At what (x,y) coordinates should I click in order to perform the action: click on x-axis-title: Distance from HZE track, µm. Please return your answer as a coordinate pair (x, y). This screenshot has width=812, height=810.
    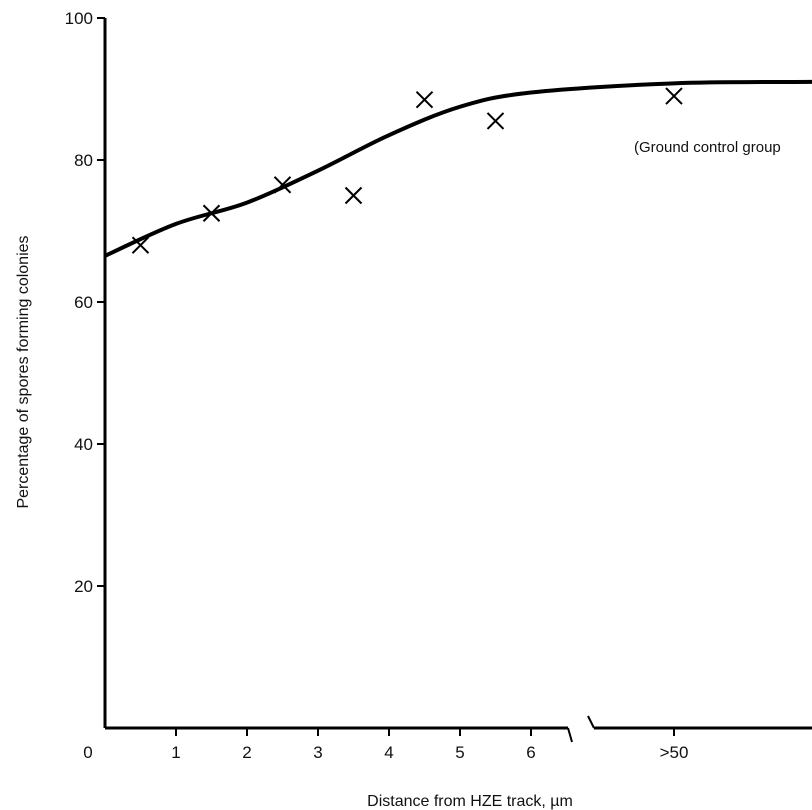
    Looking at the image, I should click on (470, 801).